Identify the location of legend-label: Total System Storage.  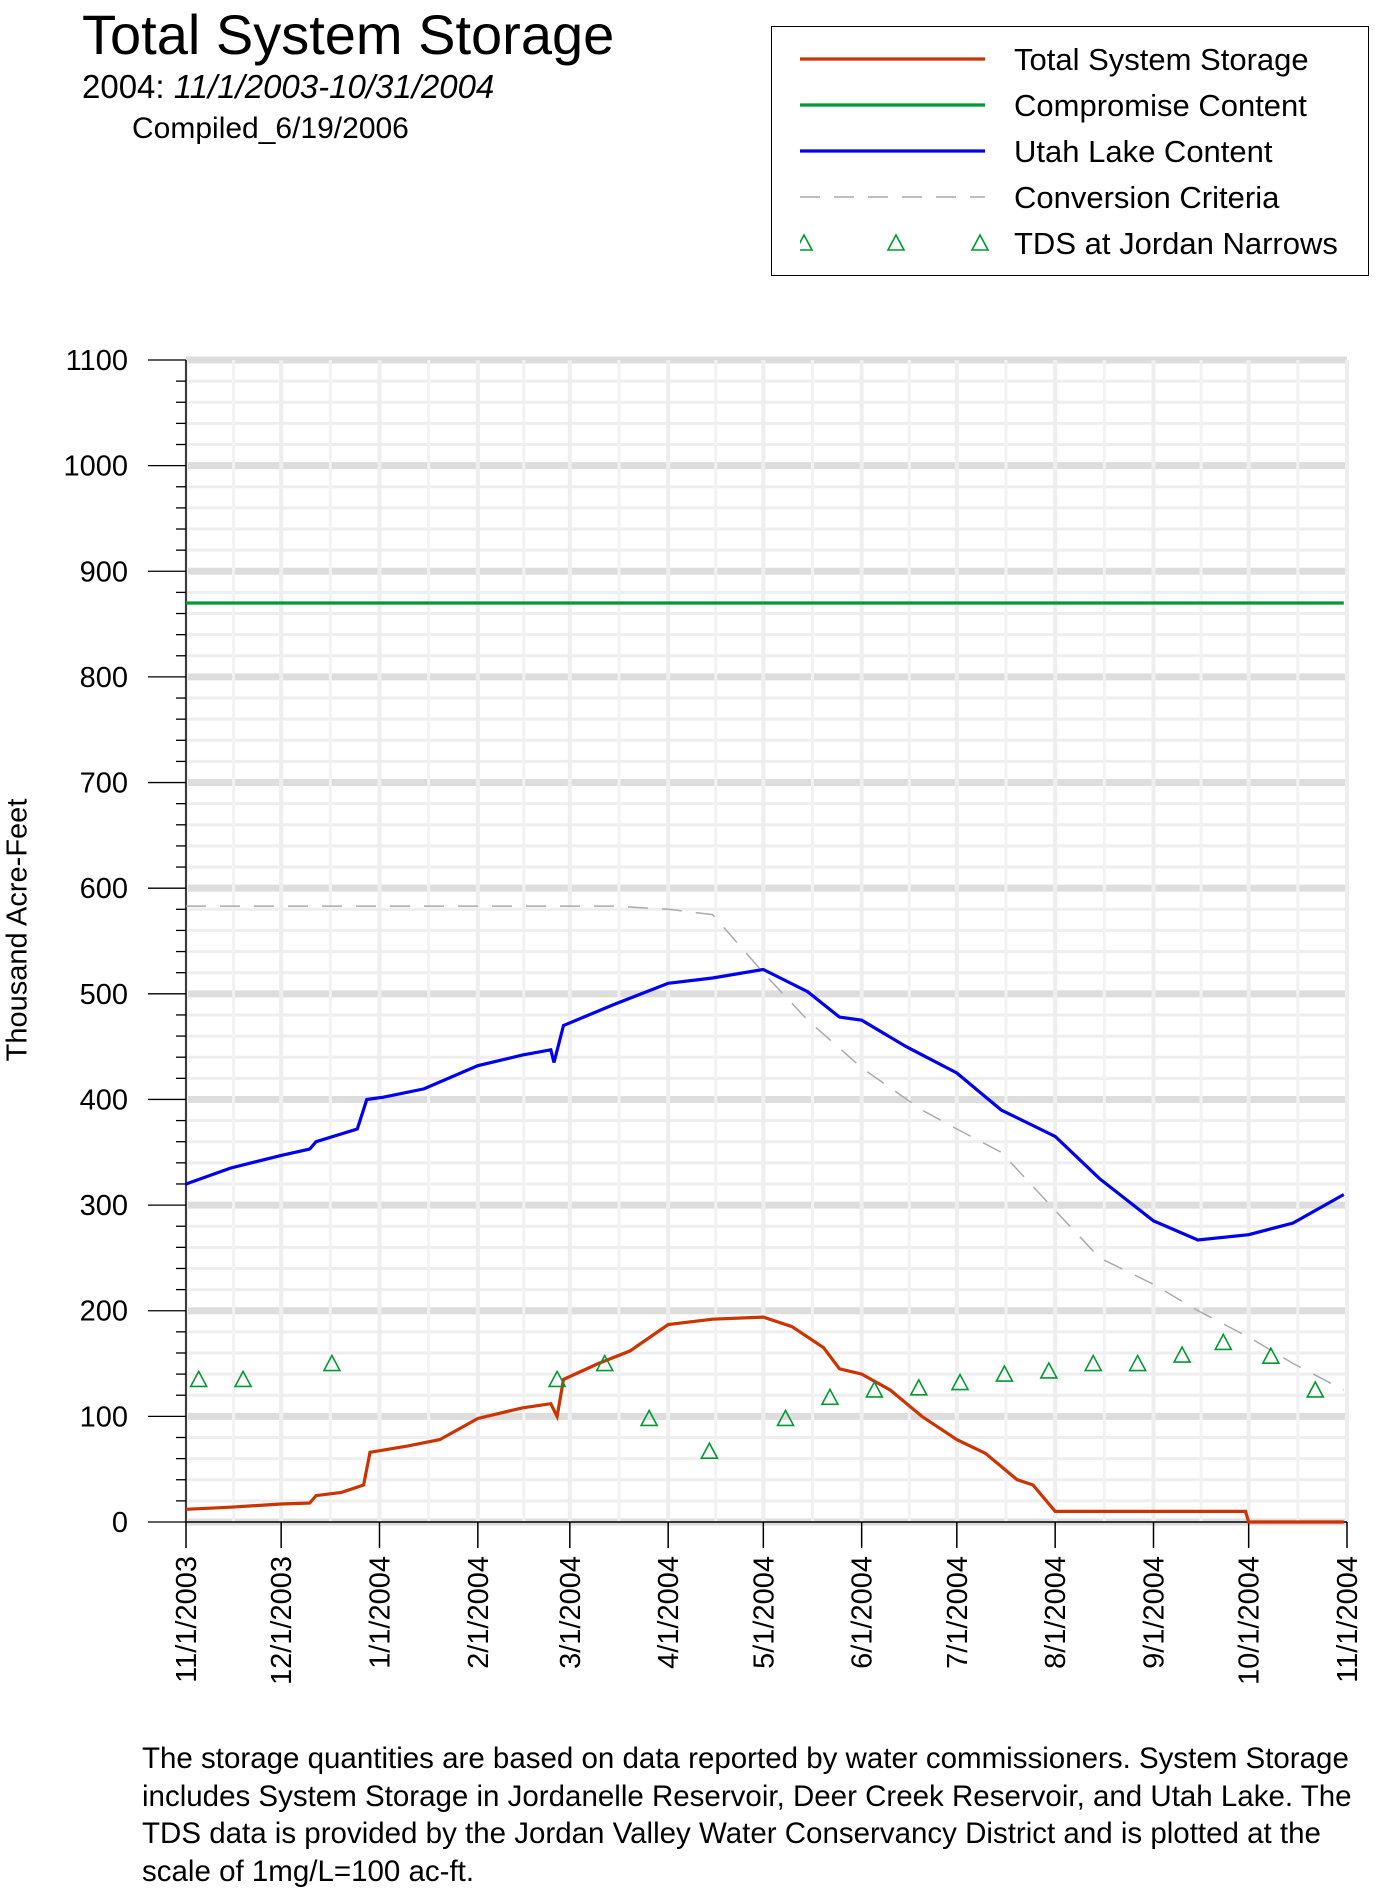
(1161, 59).